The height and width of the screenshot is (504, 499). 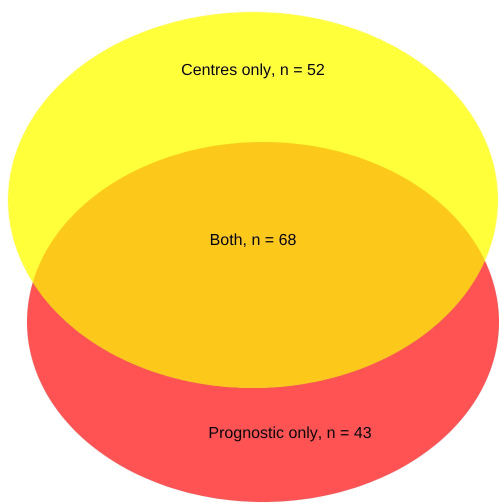 What do you see at coordinates (297, 70) in the screenshot?
I see `data-label: , n = 52` at bounding box center [297, 70].